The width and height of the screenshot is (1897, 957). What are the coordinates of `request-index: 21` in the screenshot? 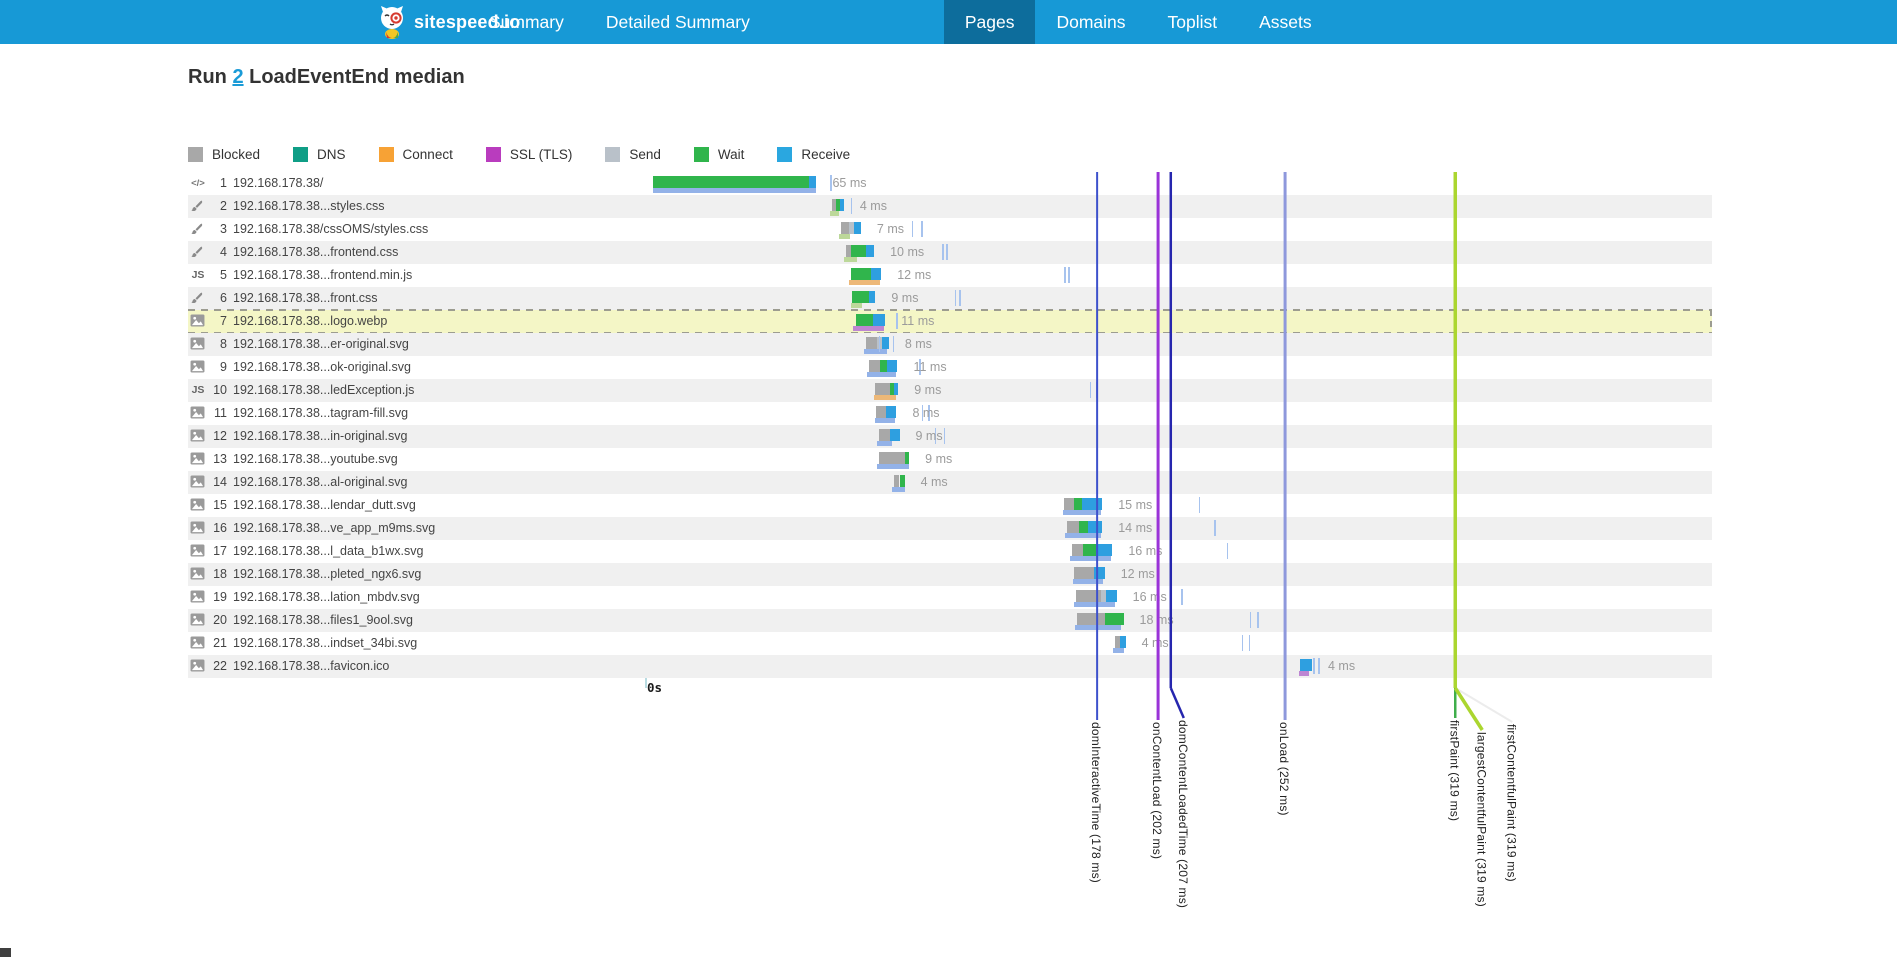 It's located at (220, 643).